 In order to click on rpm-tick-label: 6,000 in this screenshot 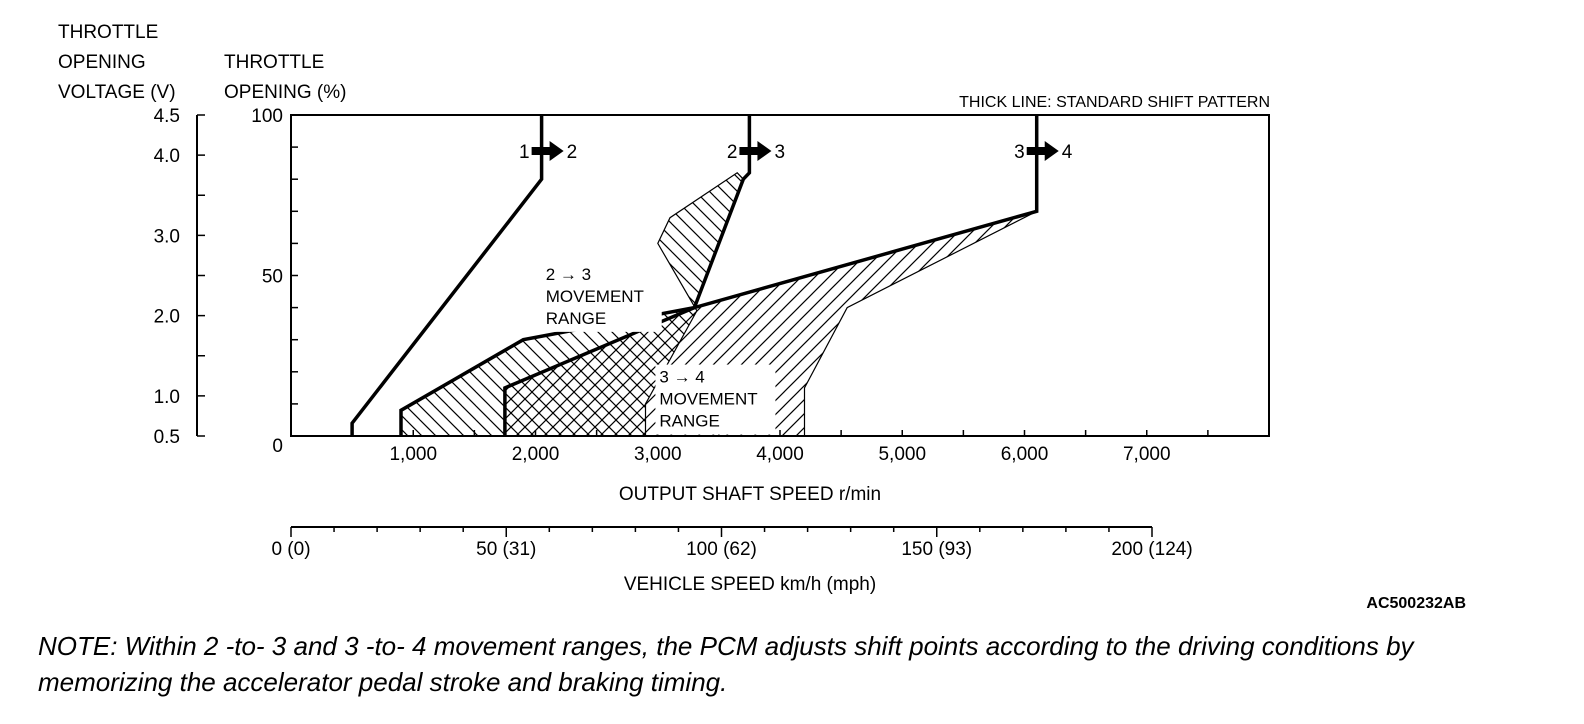, I will do `click(1025, 454)`.